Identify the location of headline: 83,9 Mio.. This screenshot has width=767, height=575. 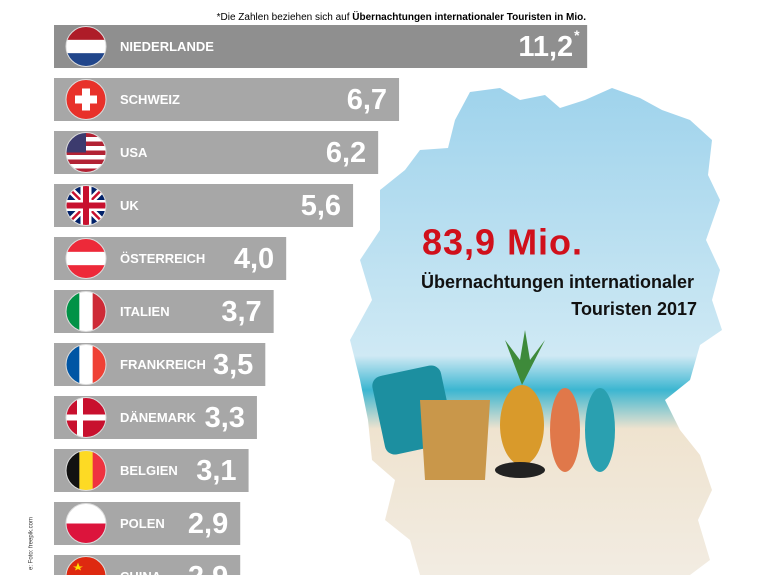
(502, 242).